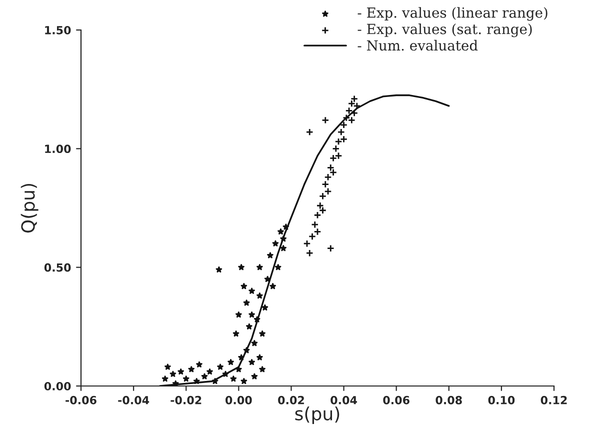 The height and width of the screenshot is (428, 598). Describe the element at coordinates (453, 14) in the screenshot. I see `legend-label: - Exp. values (linear range)` at that location.